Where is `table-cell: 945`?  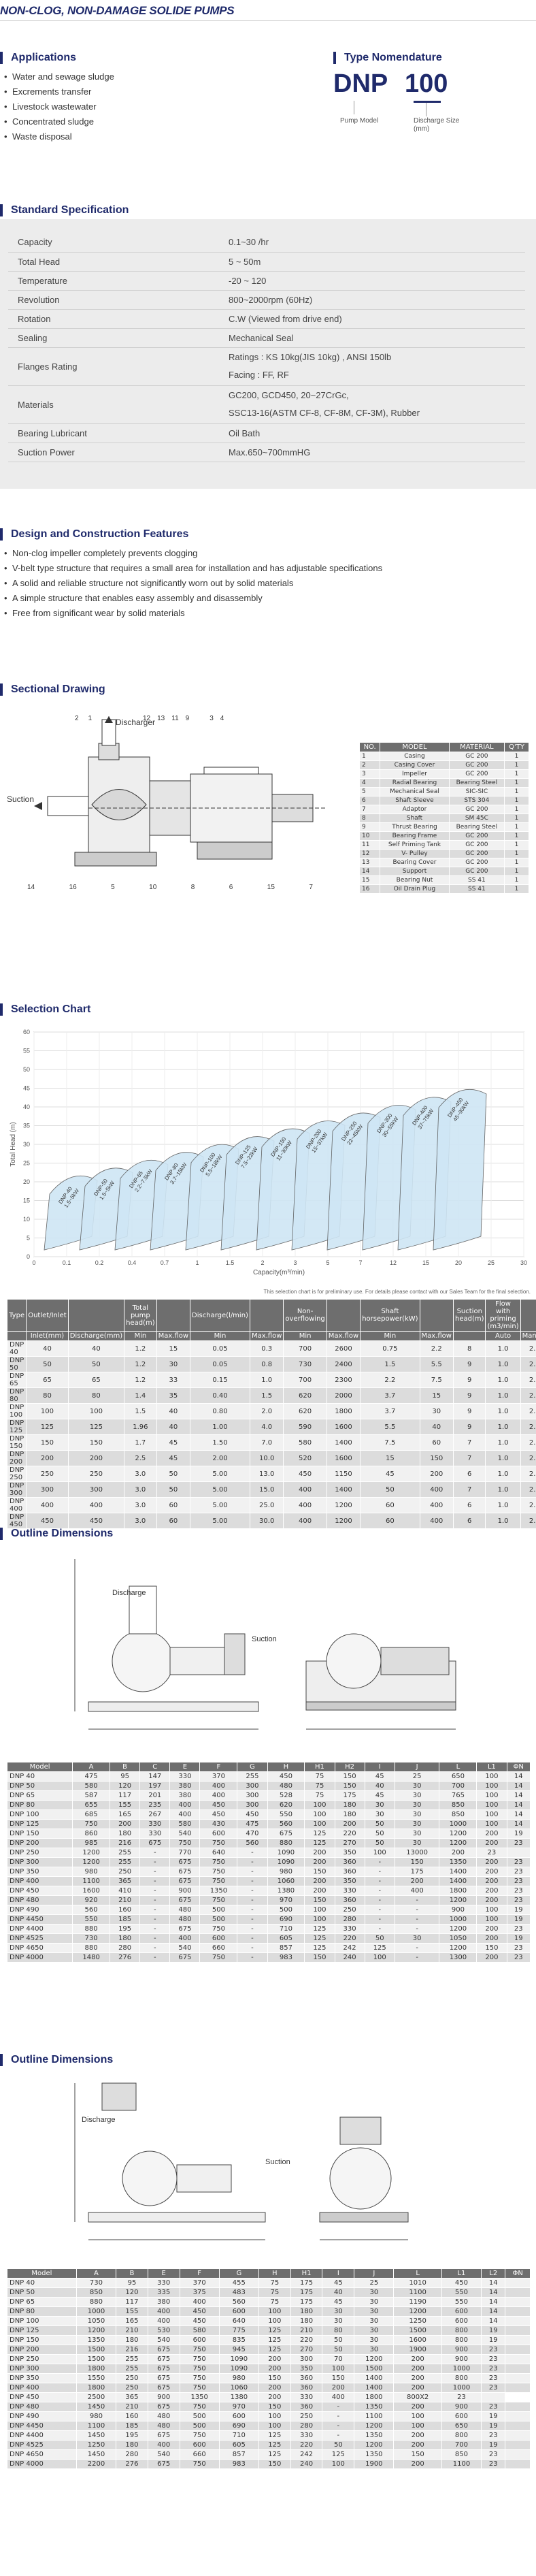 table-cell: 945 is located at coordinates (238, 2350).